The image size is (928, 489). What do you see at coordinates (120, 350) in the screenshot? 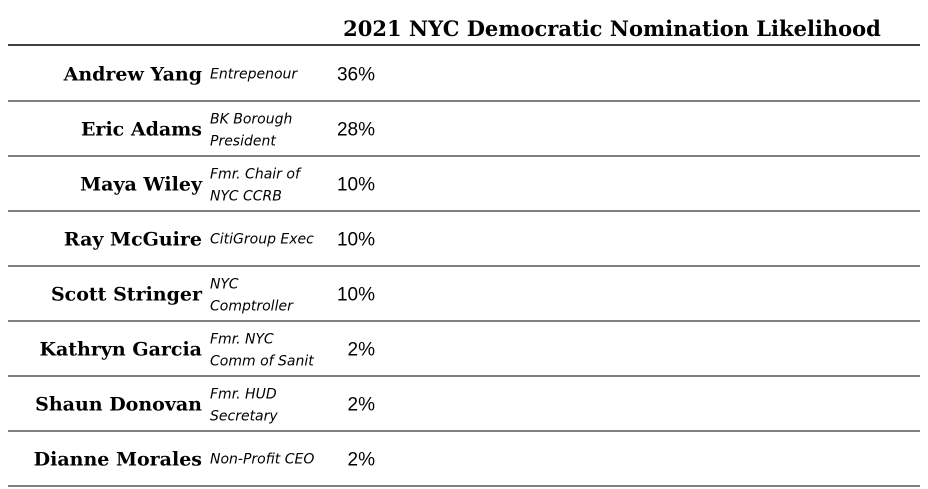
I see `candidate-name: Kathryn Garcia` at bounding box center [120, 350].